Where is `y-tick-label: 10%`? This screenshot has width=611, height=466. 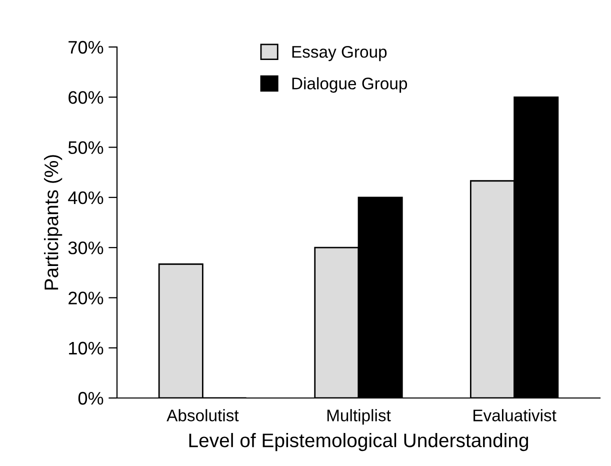 y-tick-label: 10% is located at coordinates (86, 348).